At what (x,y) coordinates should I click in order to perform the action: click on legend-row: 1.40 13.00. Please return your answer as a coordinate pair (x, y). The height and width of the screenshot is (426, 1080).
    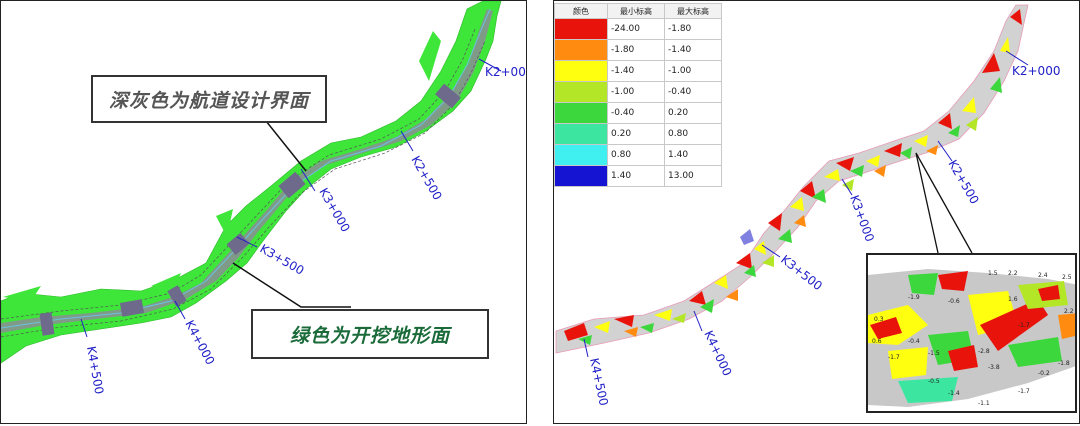
    Looking at the image, I should click on (638, 176).